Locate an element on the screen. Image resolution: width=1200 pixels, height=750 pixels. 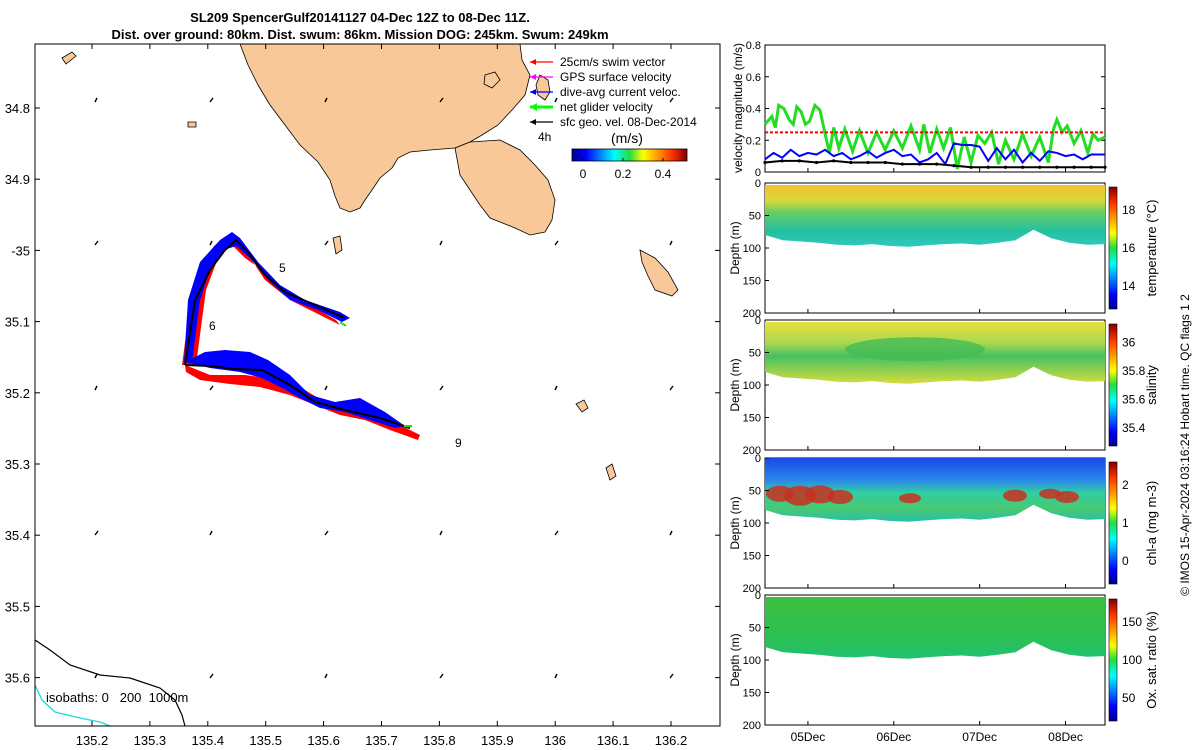
map-x-tick-label: 135.4 is located at coordinates (208, 740).